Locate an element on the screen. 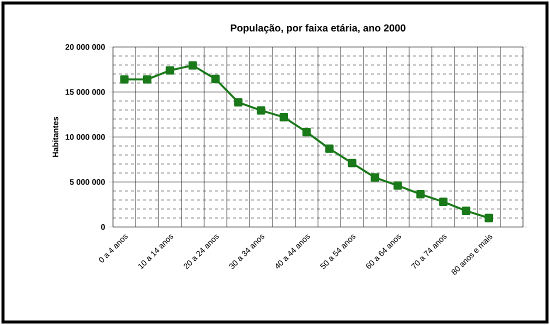 The width and height of the screenshot is (550, 325). chart-title: População, por faixa etária, ano 2000 is located at coordinates (318, 29).